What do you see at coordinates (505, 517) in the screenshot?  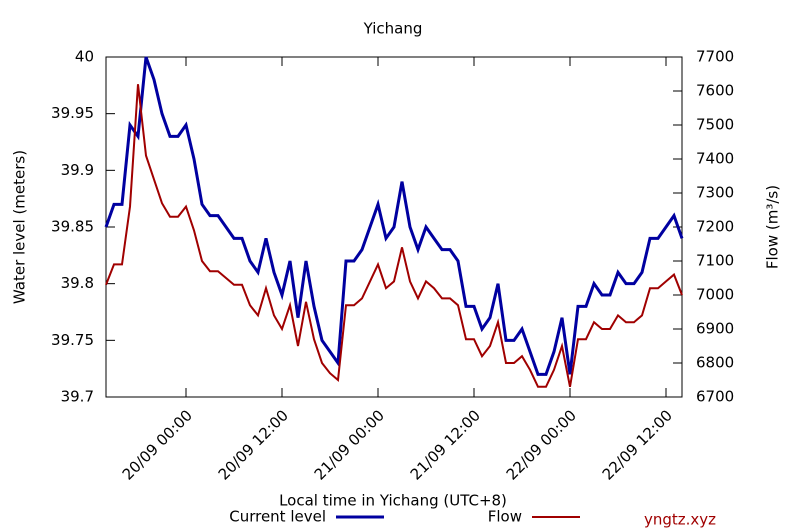 I see `legend-label: Flow` at bounding box center [505, 517].